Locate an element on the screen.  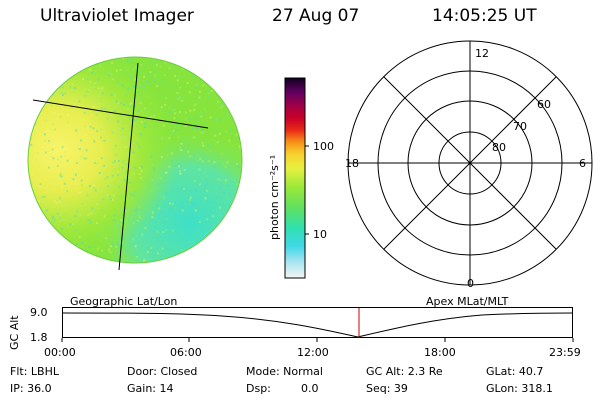
altitude-curve is located at coordinates (317, 325).